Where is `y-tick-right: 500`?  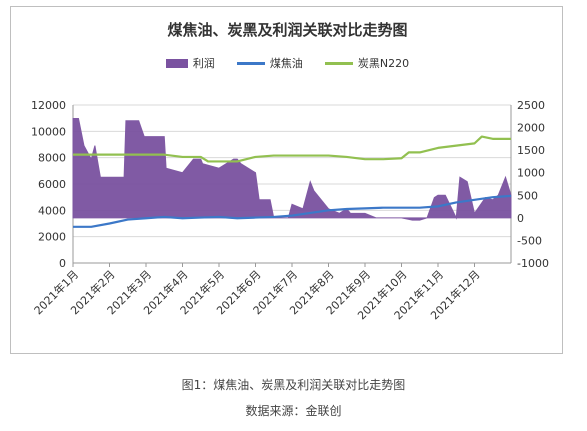
y-tick-right: 500 is located at coordinates (527, 195).